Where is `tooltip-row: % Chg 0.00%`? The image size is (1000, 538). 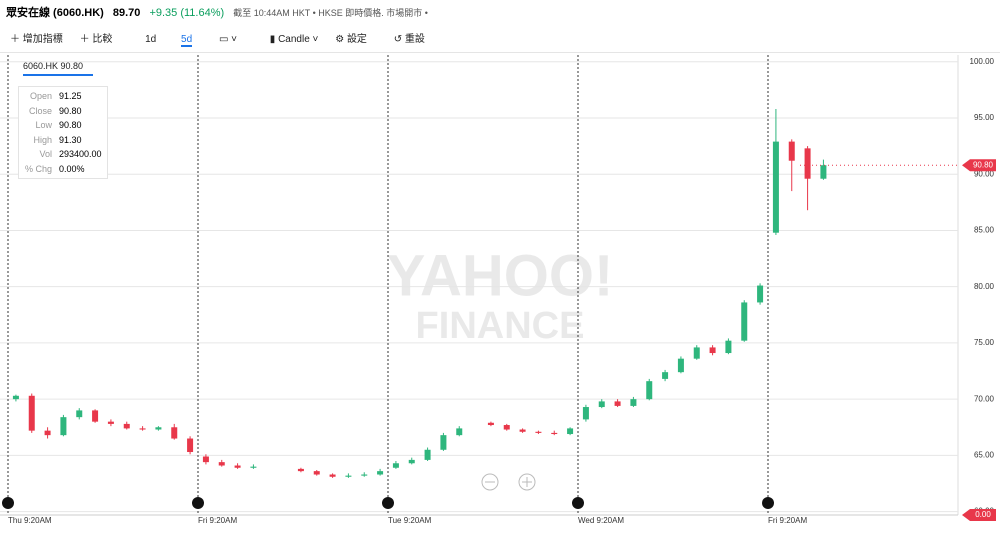
tooltip-row: % Chg 0.00% is located at coordinates (63, 169).